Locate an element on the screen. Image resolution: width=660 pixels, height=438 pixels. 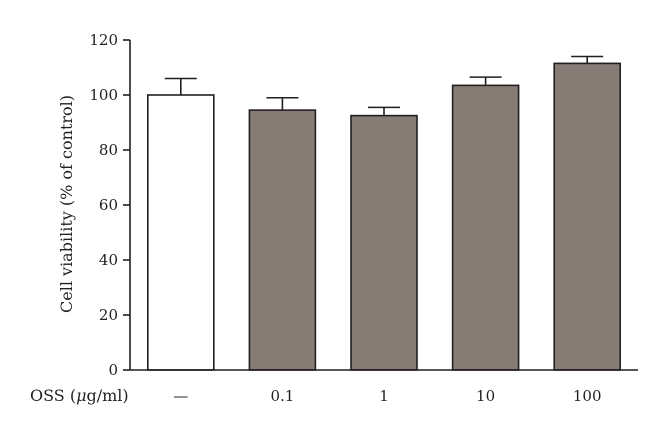
y-tick-label: 0 is located at coordinates (113, 370).